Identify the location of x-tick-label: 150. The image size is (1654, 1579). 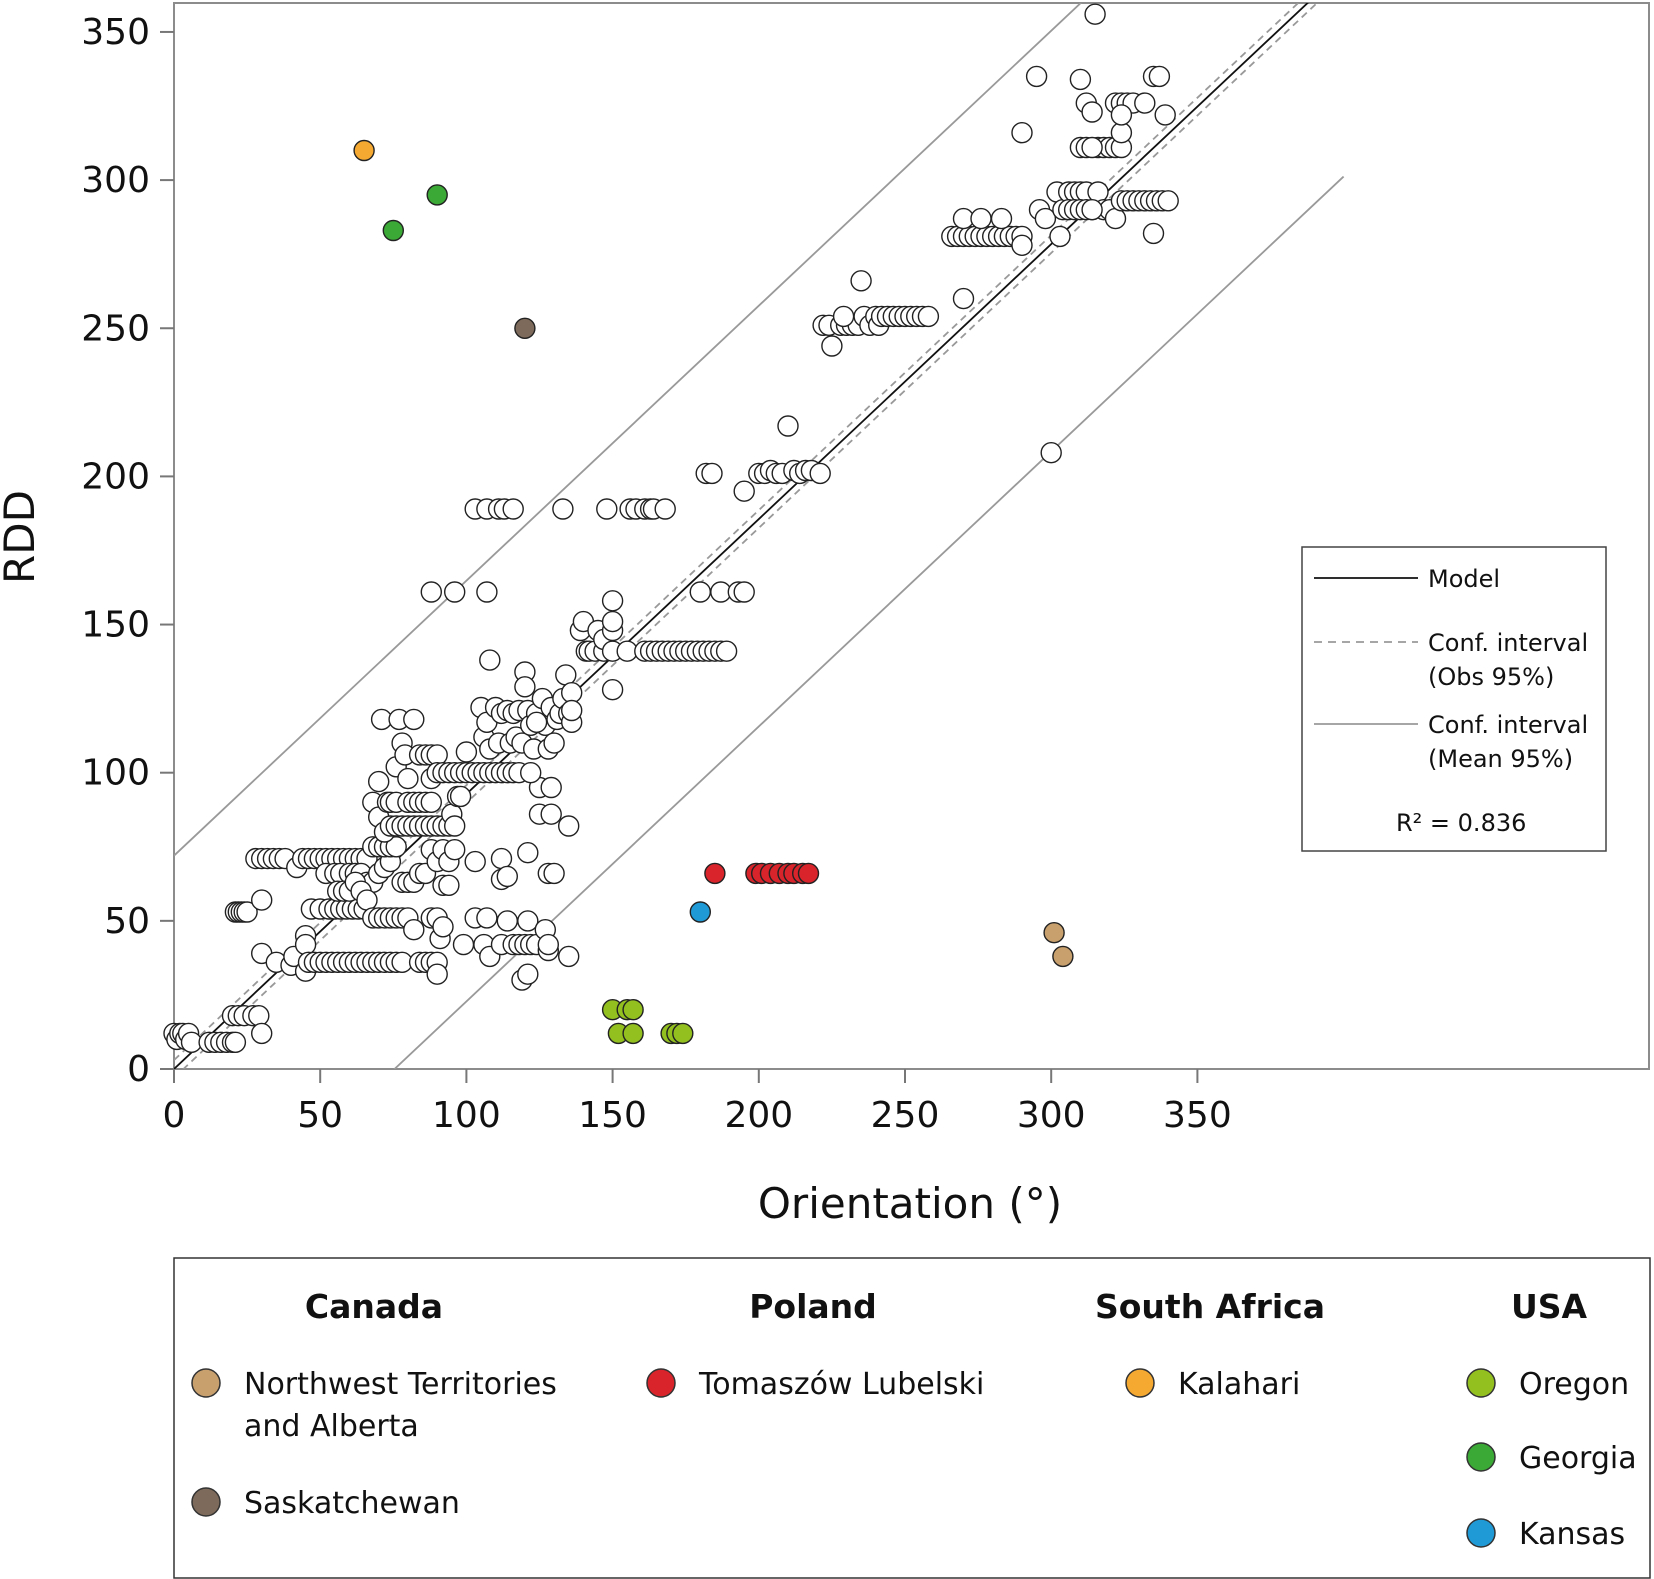
(612, 1115).